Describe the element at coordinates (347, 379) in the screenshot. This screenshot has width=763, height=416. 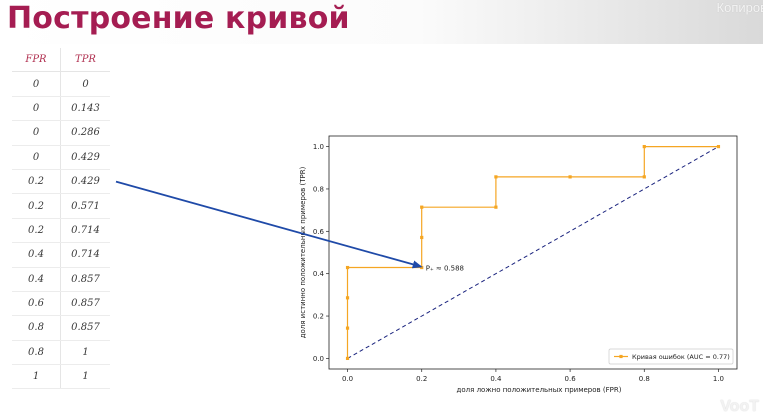
I see `x-tick-label: 0.0` at that location.